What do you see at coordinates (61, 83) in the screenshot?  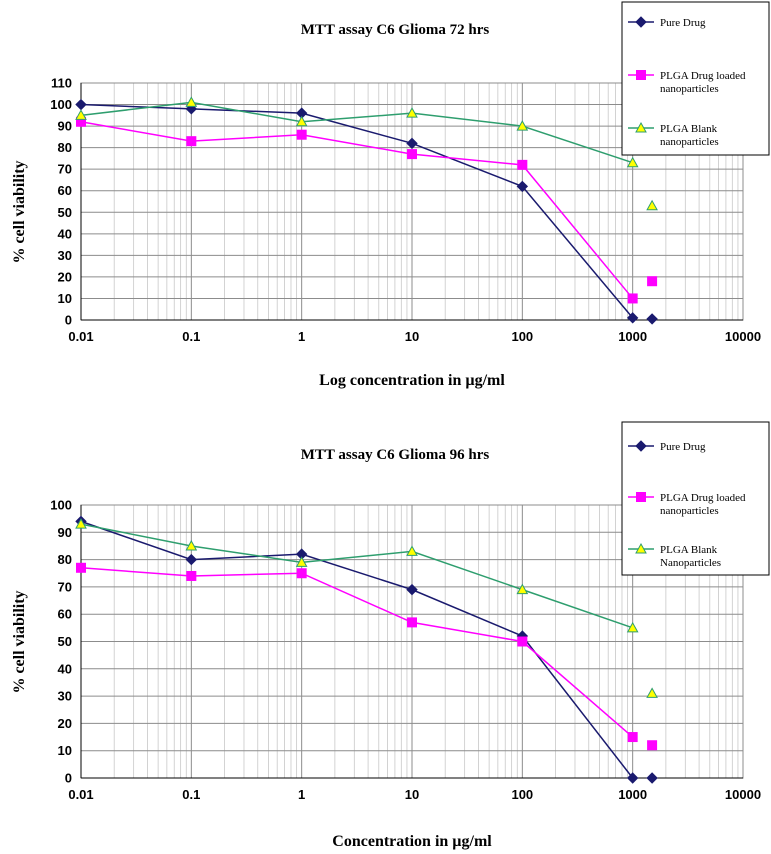 I see `y-tick-label: 110` at bounding box center [61, 83].